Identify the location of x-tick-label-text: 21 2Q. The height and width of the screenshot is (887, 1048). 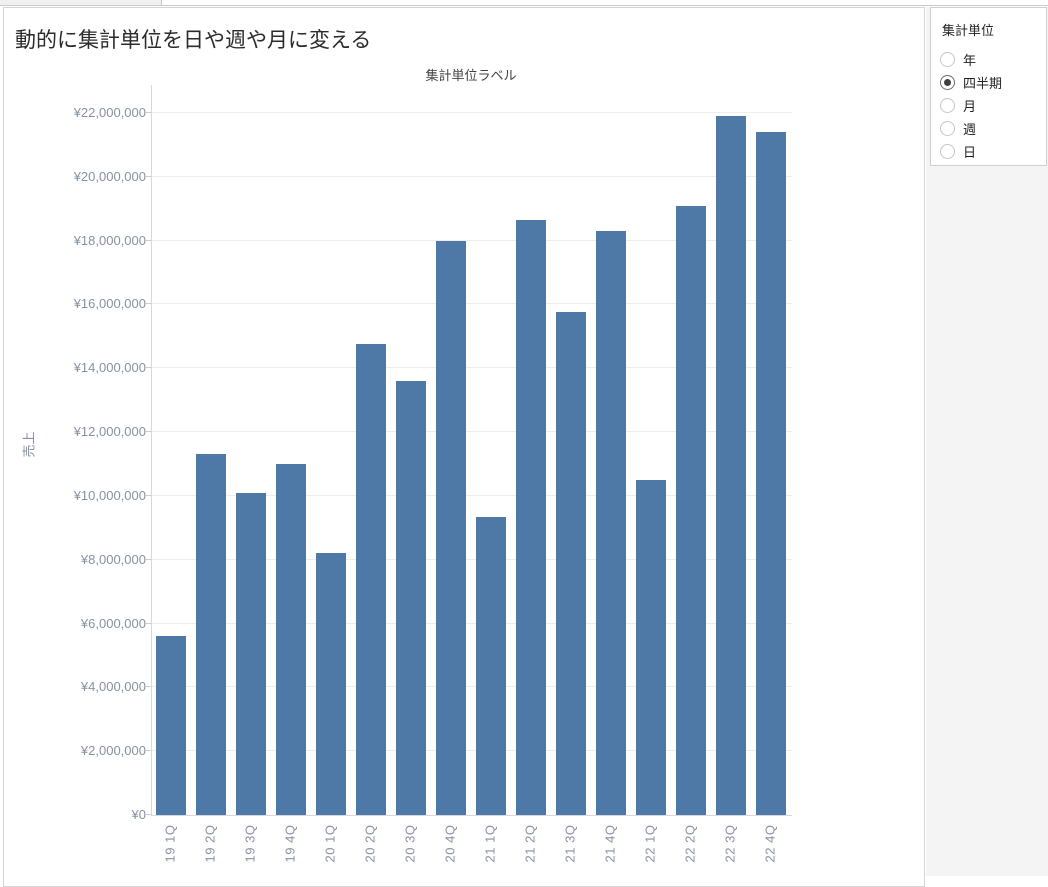
(530, 843).